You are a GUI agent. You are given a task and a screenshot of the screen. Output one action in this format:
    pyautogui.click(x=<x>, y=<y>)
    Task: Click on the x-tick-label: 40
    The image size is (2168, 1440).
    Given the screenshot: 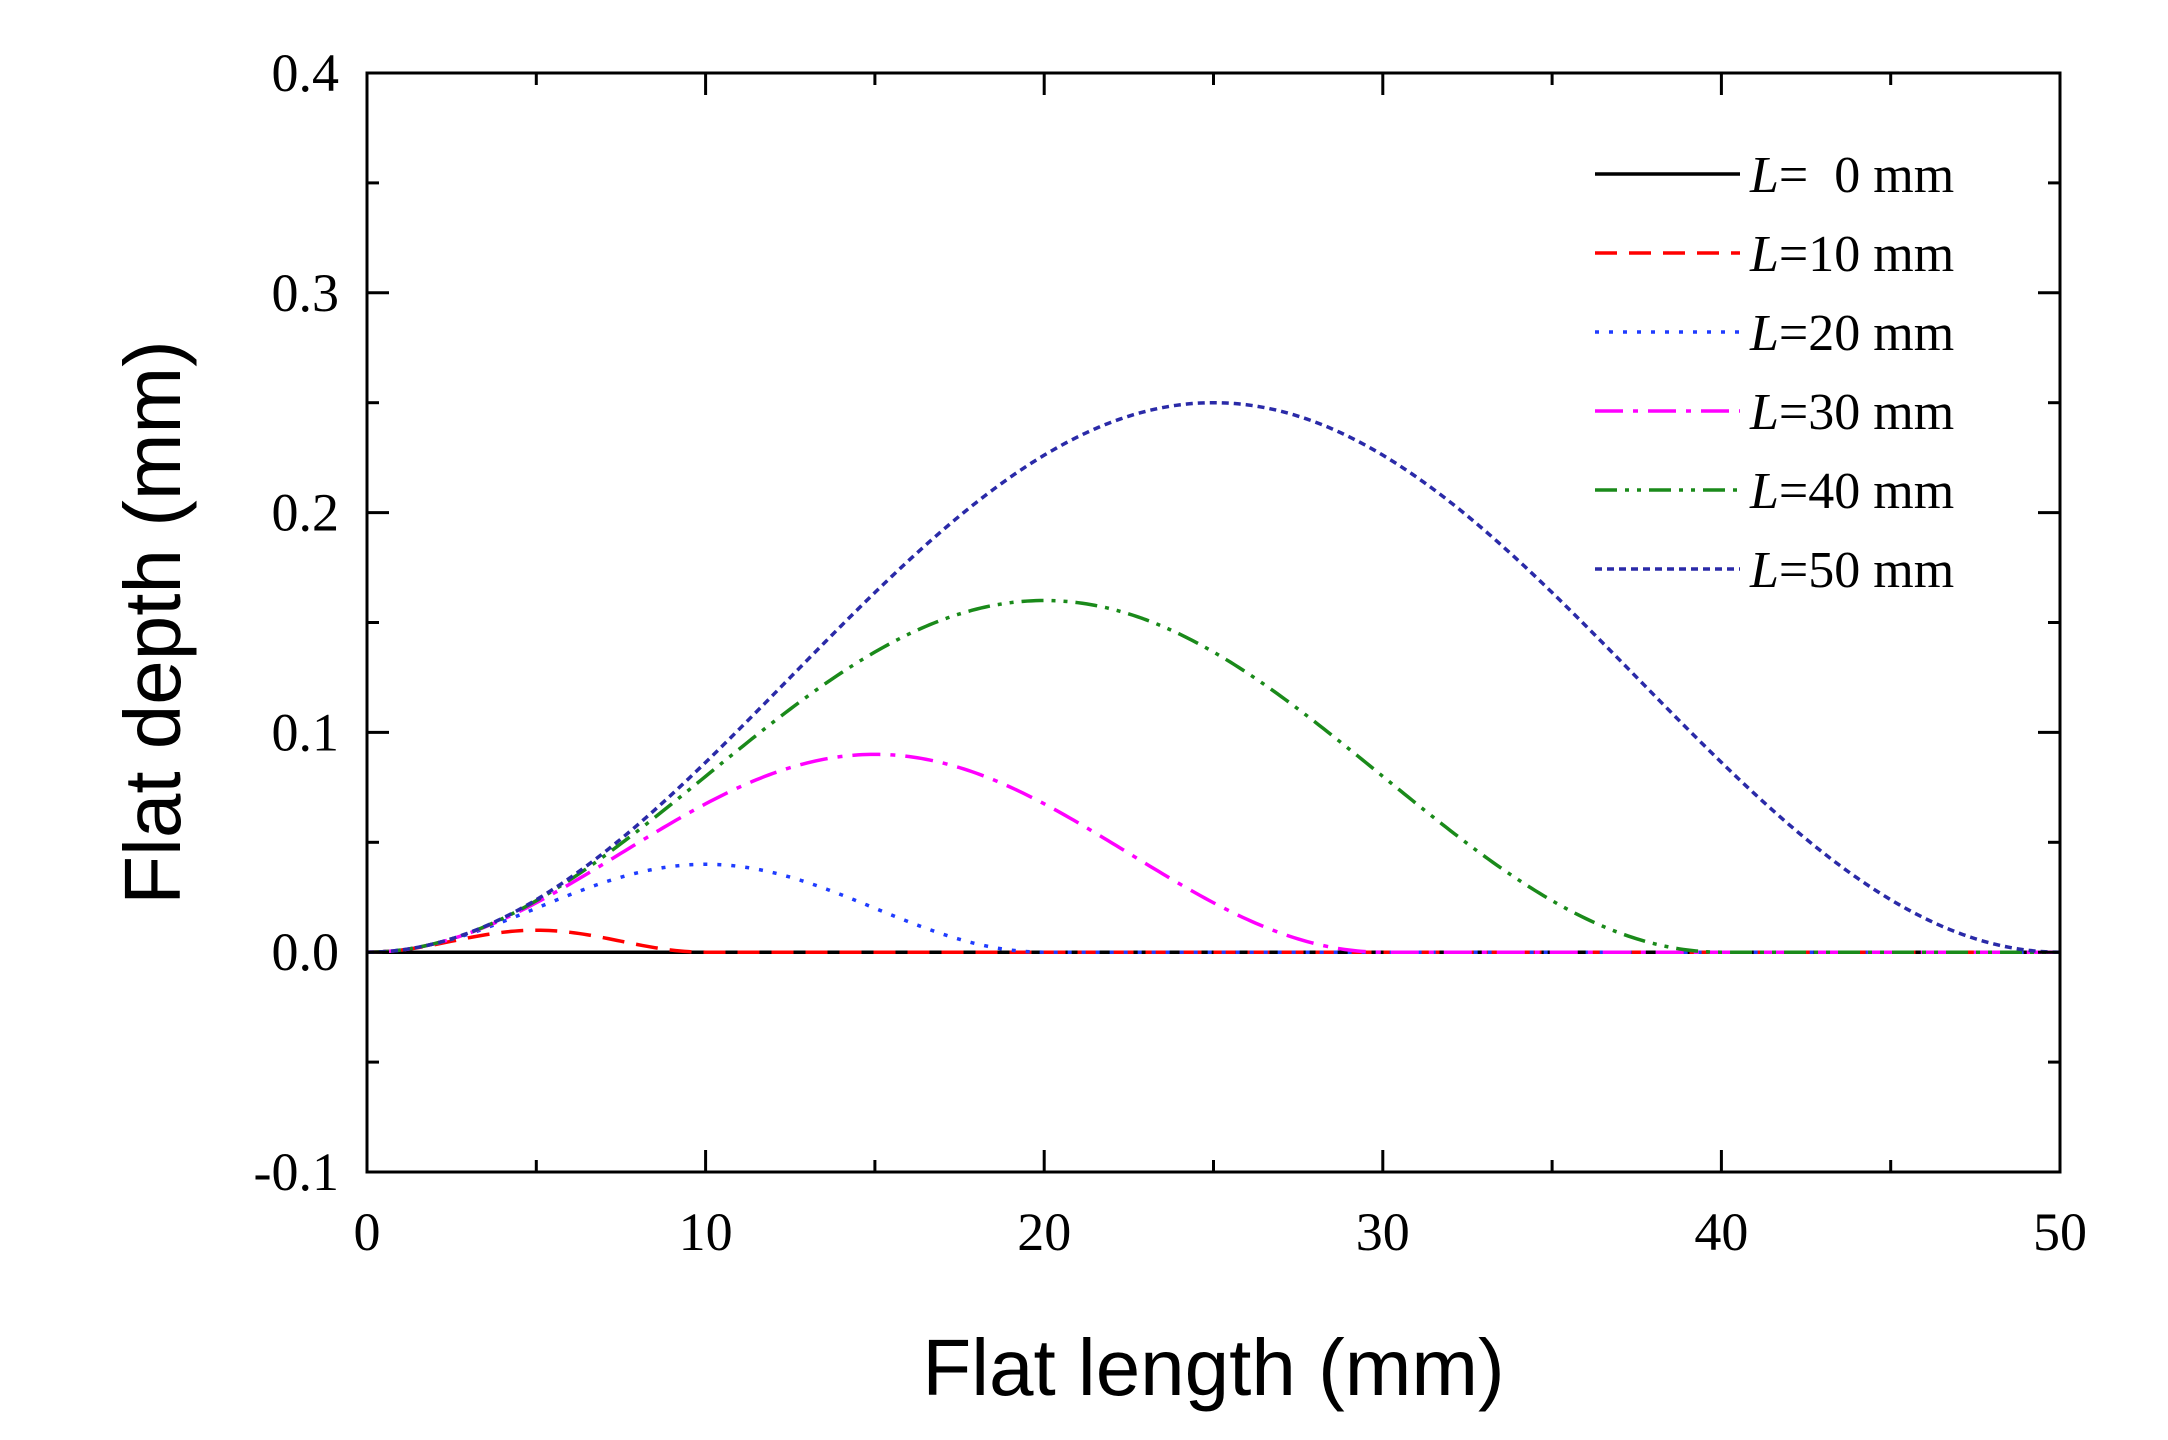 What is the action you would take?
    pyautogui.click(x=1721, y=1232)
    